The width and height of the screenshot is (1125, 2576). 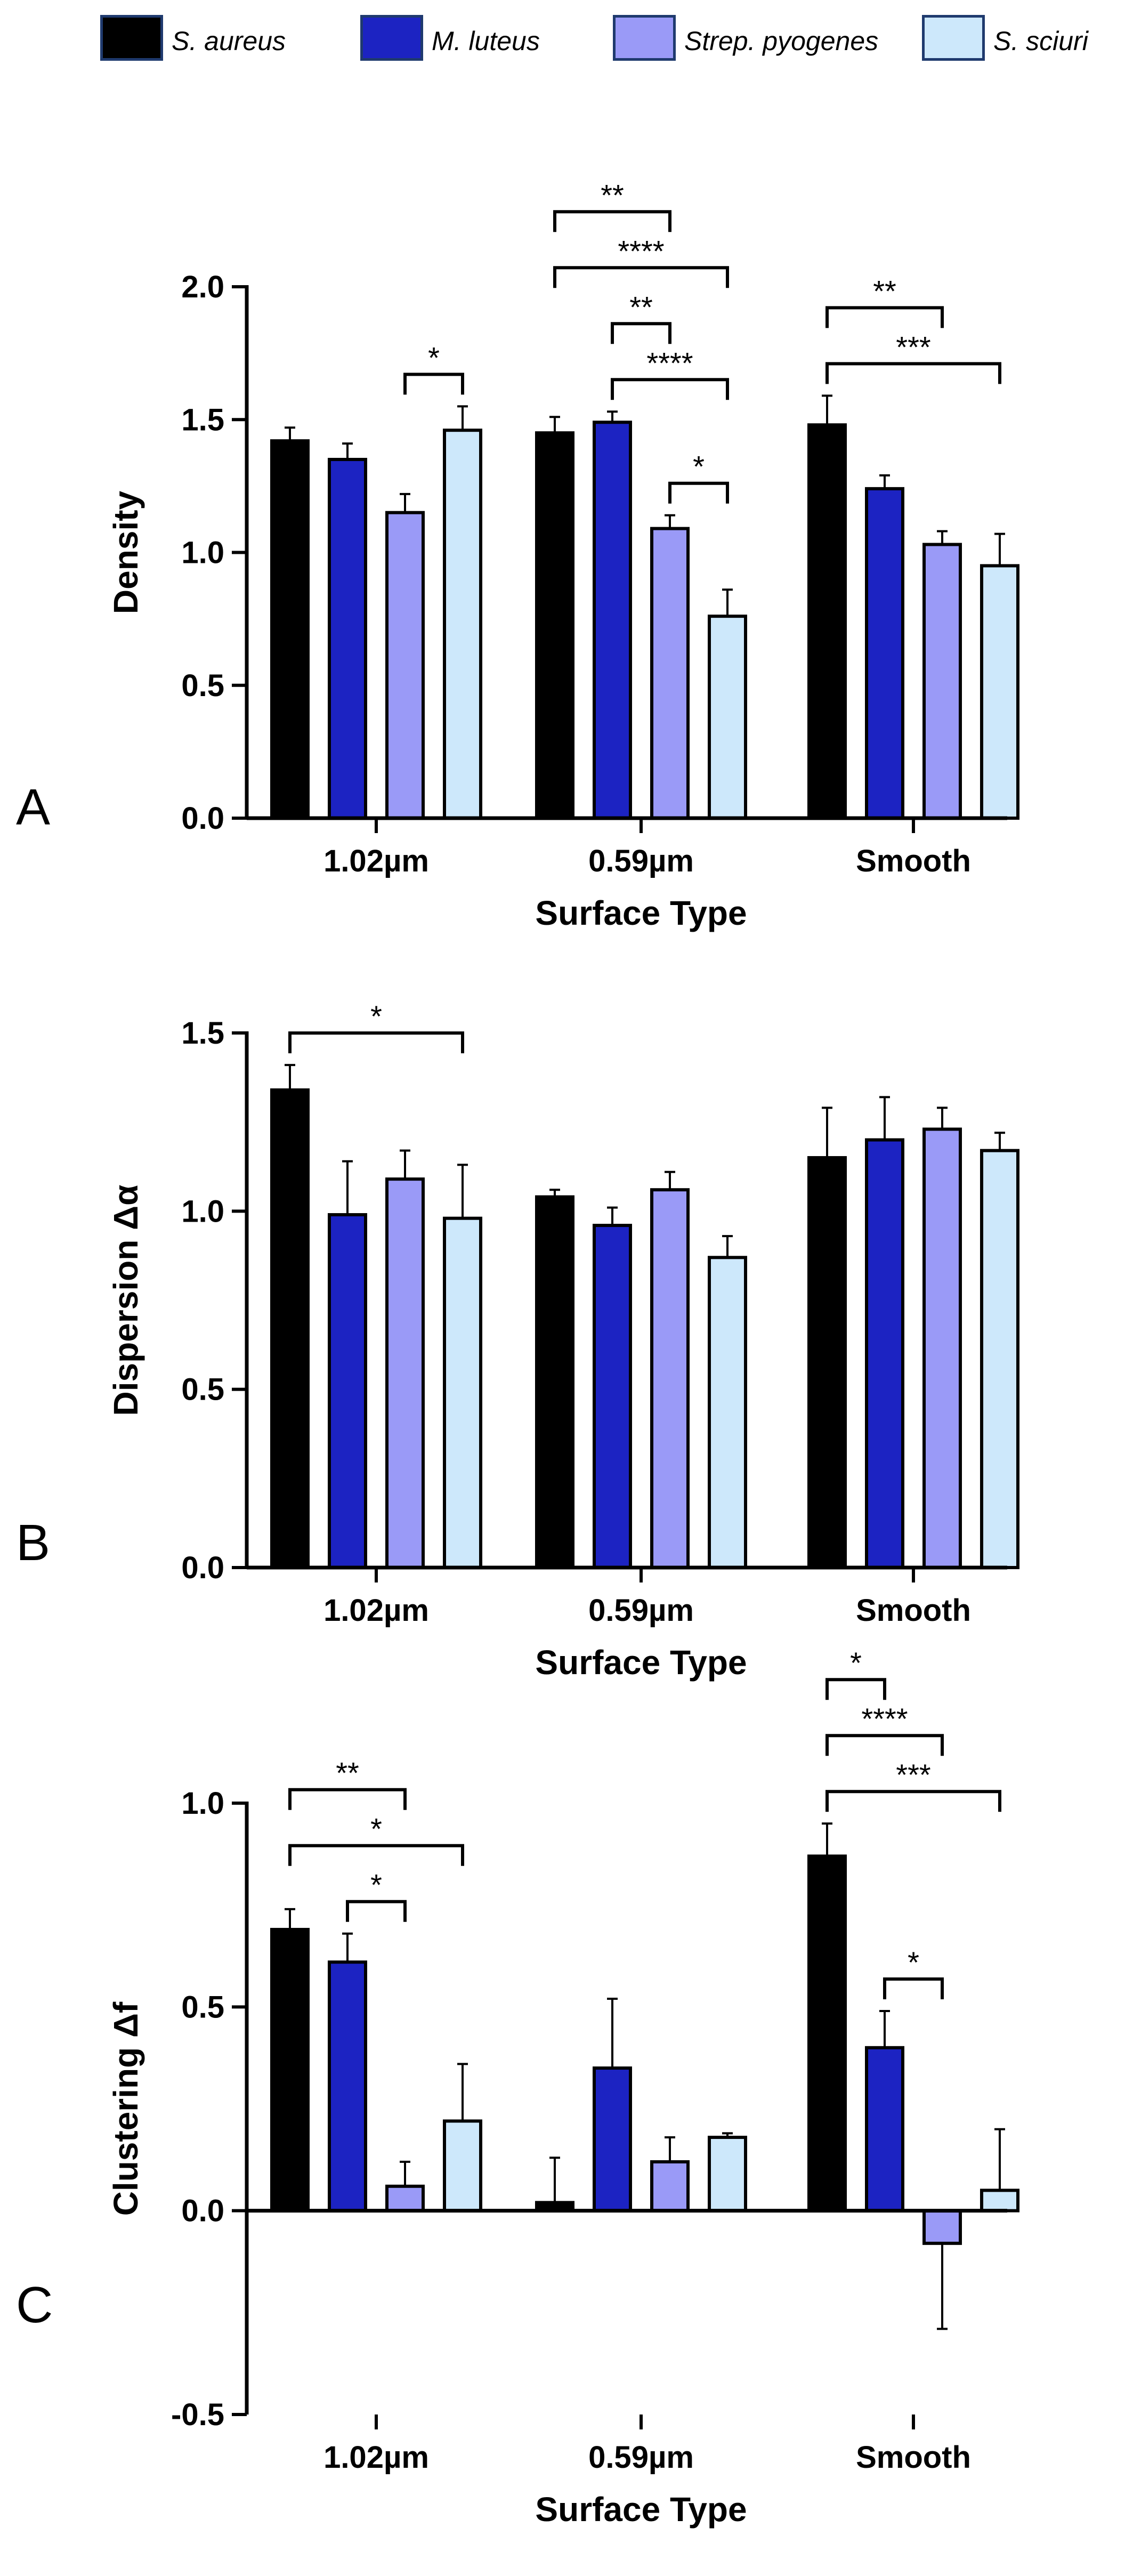 I want to click on legend-label-m-luteus: M. luteus, so click(x=486, y=41).